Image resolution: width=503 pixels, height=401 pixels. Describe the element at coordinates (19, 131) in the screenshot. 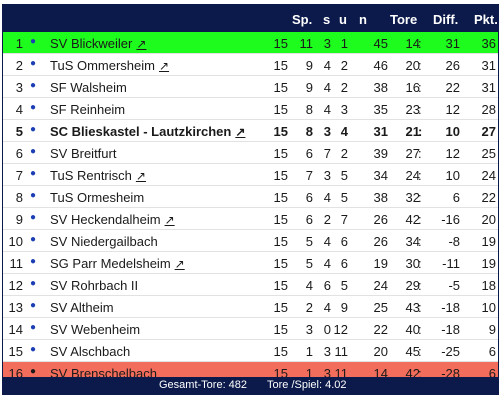

I see `rank: 5` at that location.